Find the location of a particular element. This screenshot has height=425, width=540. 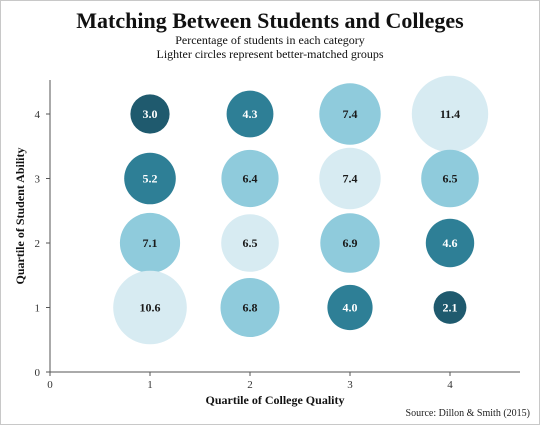

bubble-value-label: 6.8 is located at coordinates (250, 308).